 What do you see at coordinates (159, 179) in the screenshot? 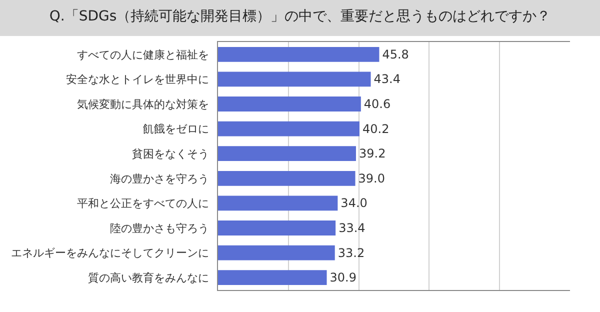
I see `y-tick-label: 海の豊かさを守ろう` at bounding box center [159, 179].